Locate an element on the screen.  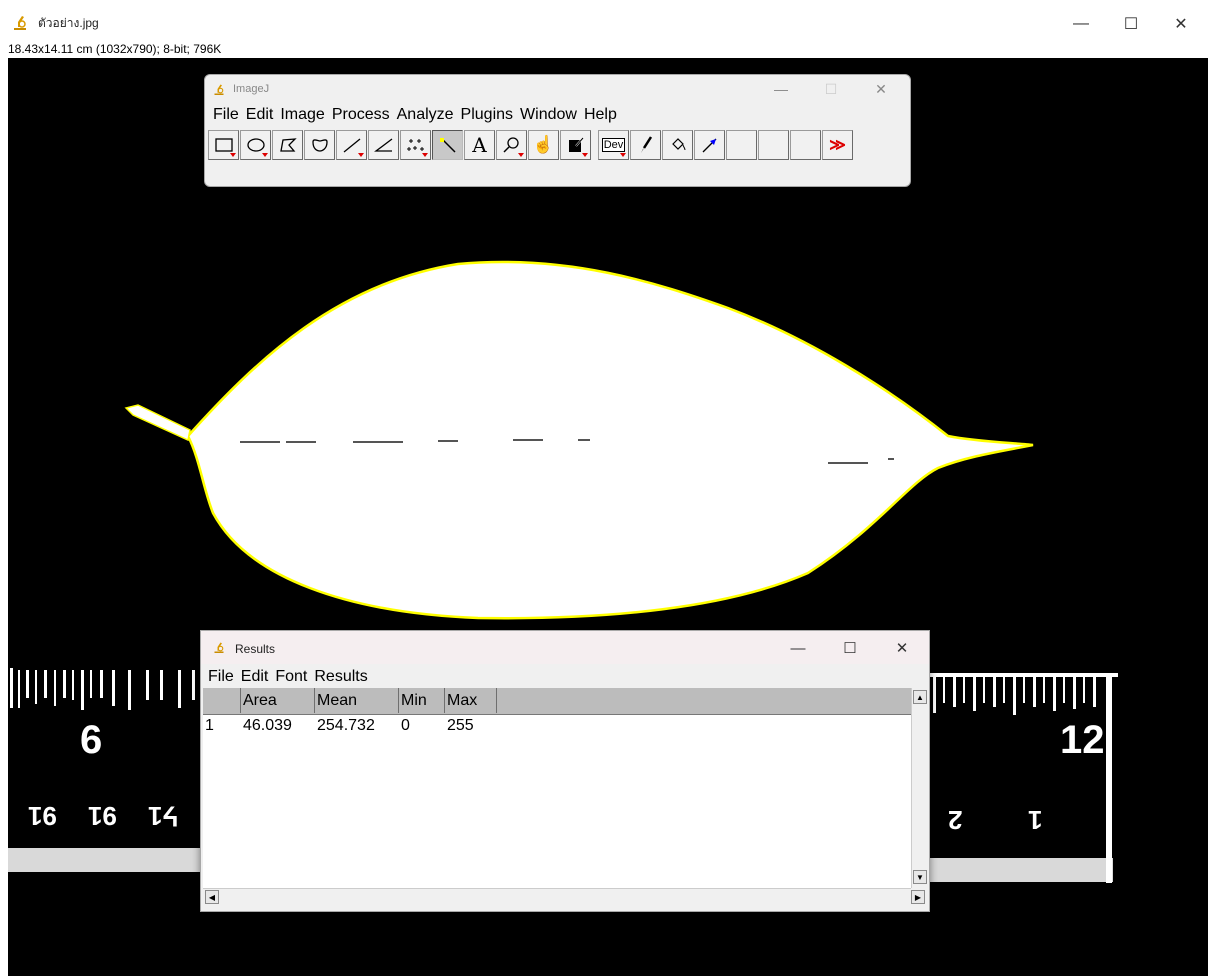
ruler-number: ᔭ1 is located at coordinates (163, 816).